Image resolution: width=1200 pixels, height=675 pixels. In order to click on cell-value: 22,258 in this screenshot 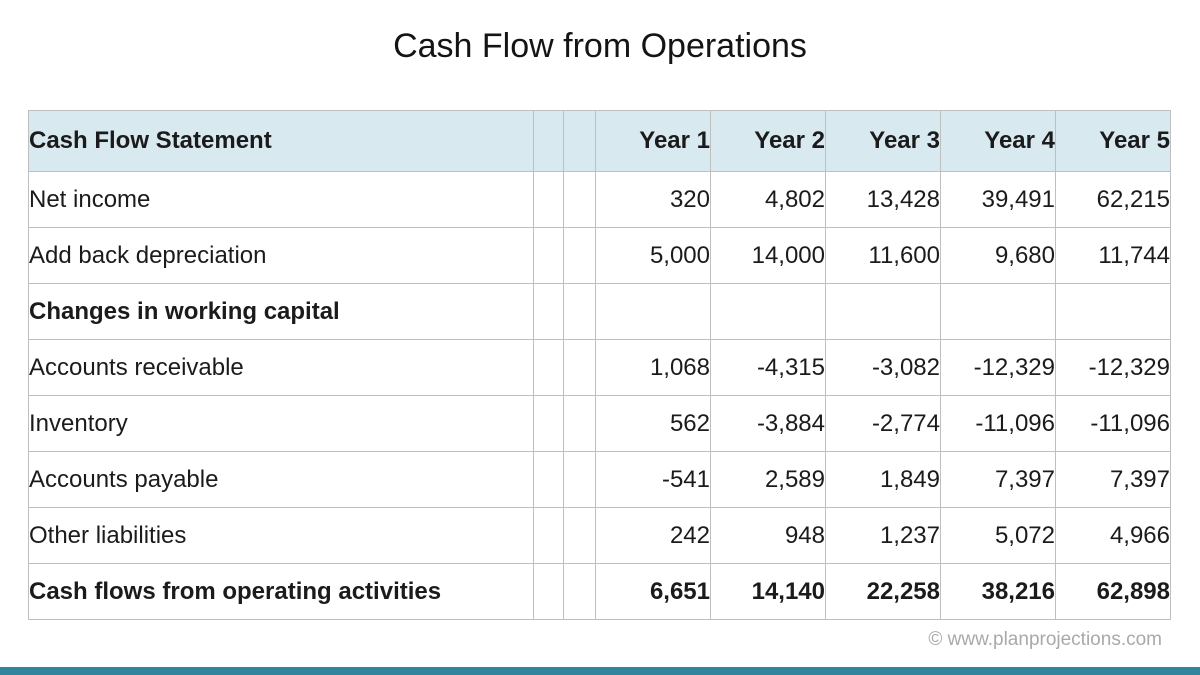, I will do `click(883, 591)`.